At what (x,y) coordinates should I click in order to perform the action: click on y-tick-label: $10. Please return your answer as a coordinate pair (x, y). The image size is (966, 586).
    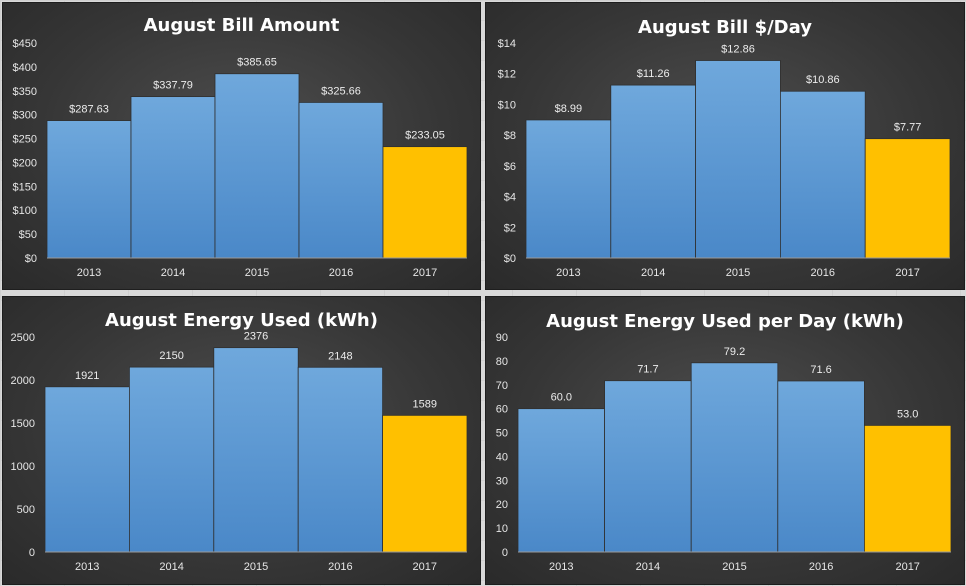
    Looking at the image, I should click on (507, 105).